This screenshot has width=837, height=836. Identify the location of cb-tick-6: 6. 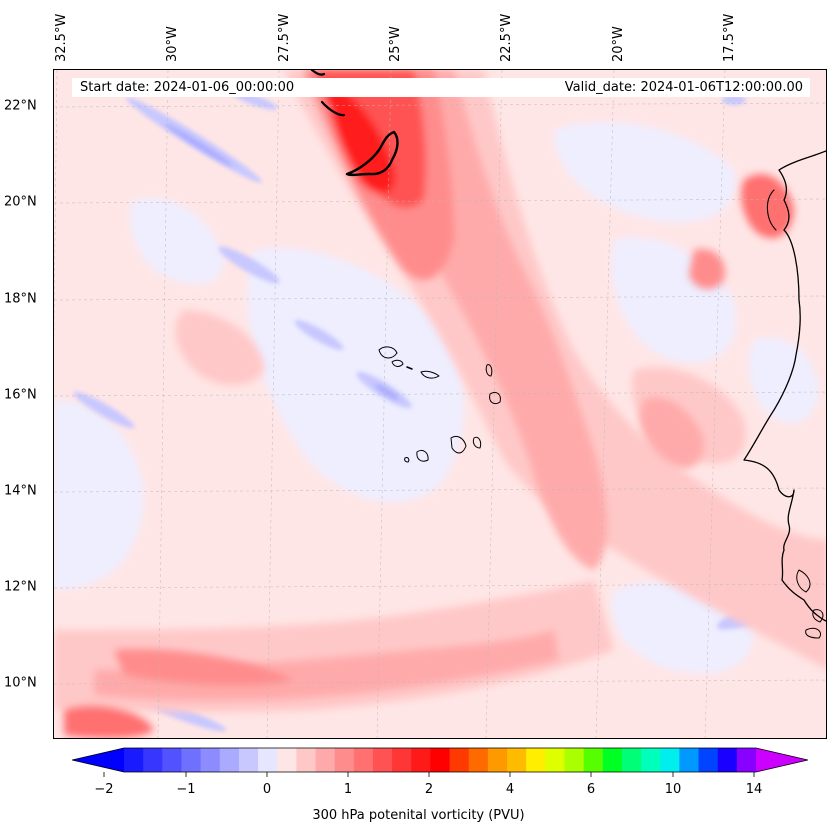
(591, 789).